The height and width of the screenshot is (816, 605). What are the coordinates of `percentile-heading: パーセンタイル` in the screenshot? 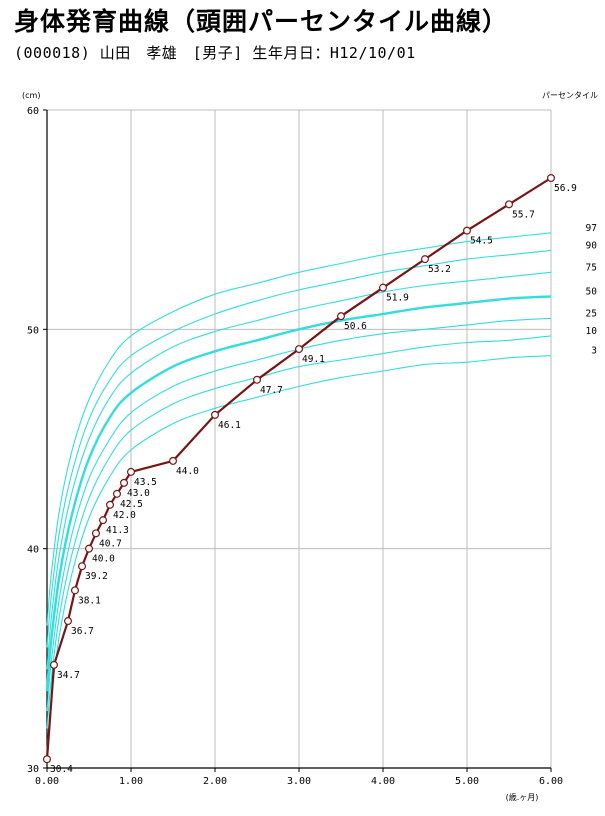 It's located at (570, 95).